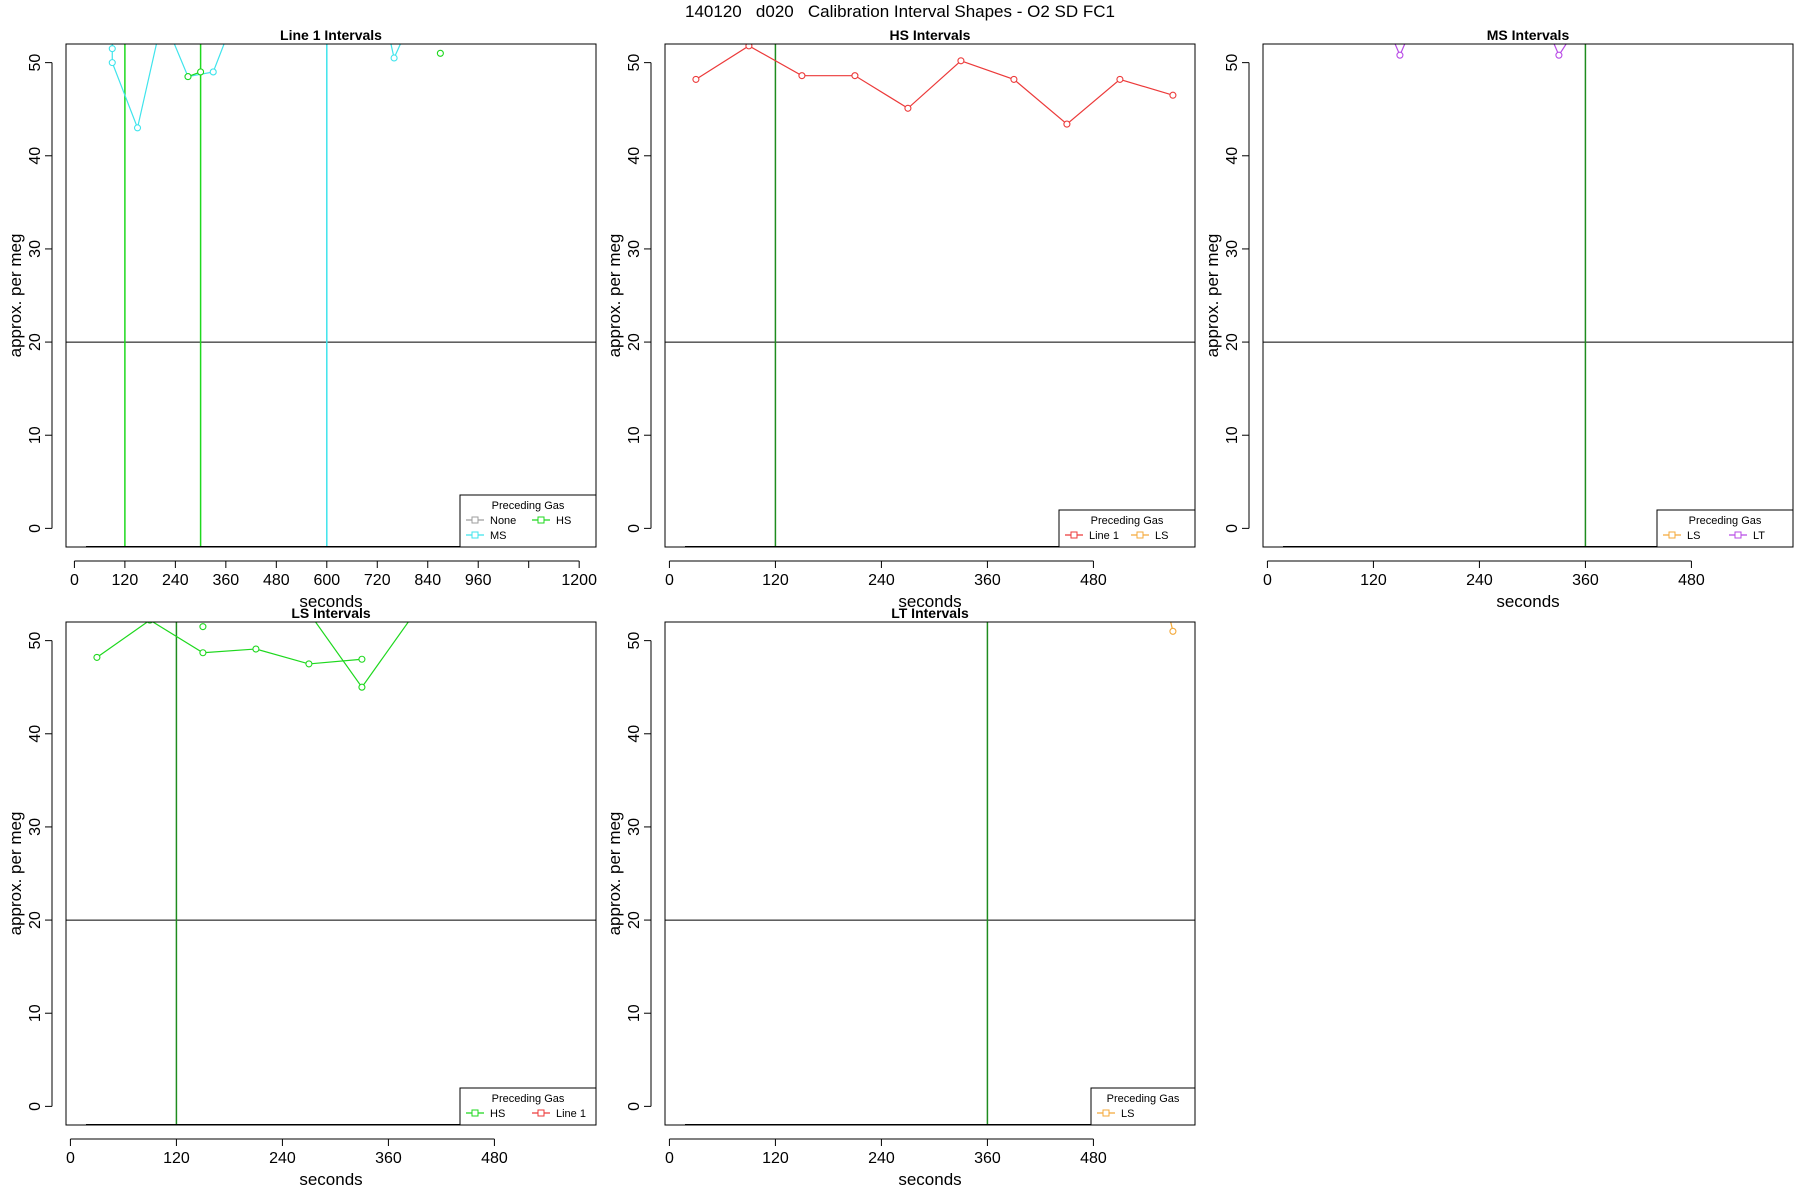  Describe the element at coordinates (331, 613) in the screenshot. I see `panel-title: LS Intervals` at that location.